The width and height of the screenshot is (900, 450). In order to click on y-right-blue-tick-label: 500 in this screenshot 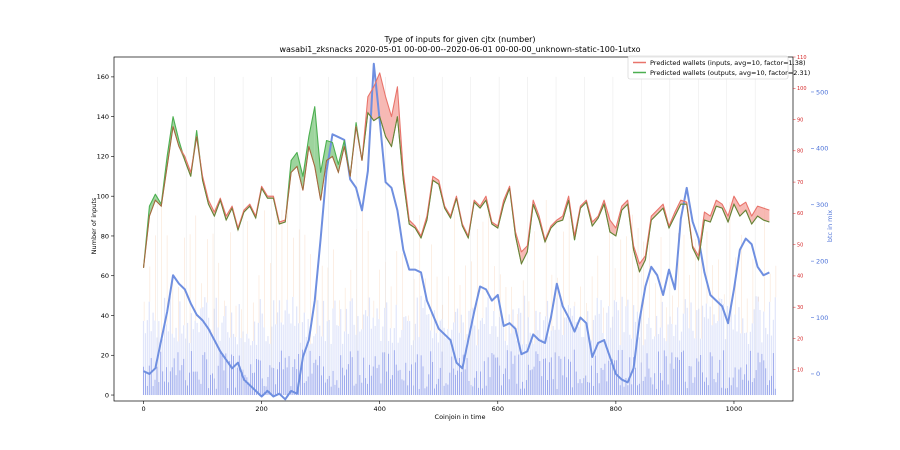, I will do `click(822, 92)`.